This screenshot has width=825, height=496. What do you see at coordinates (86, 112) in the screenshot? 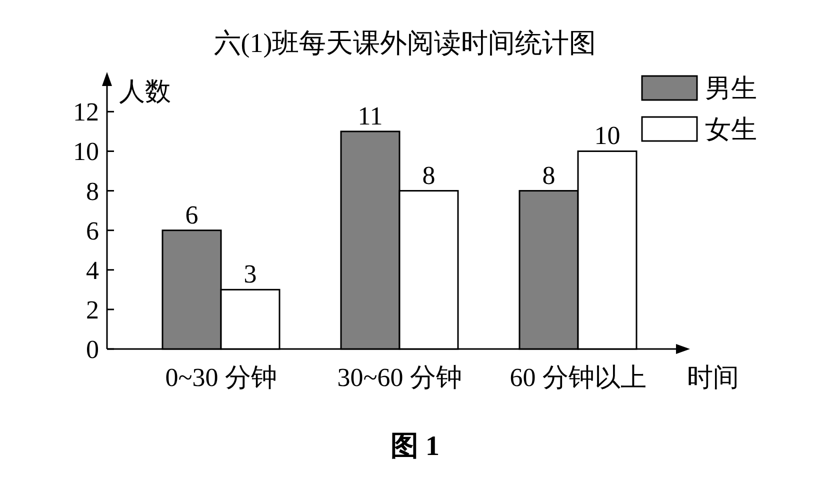
I see `y-tick-label: 12` at bounding box center [86, 112].